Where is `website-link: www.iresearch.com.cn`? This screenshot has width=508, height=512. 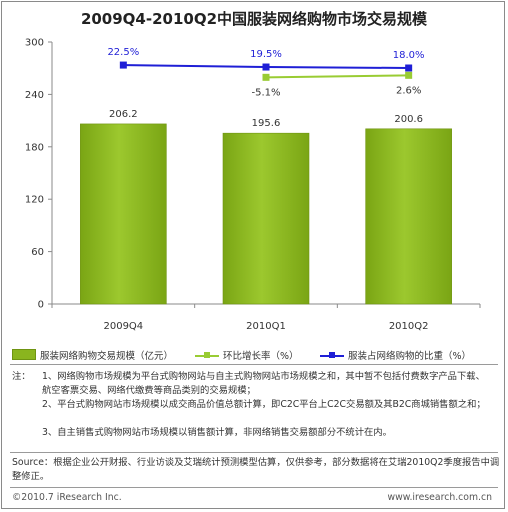 website-link: www.iresearch.com.cn is located at coordinates (440, 497).